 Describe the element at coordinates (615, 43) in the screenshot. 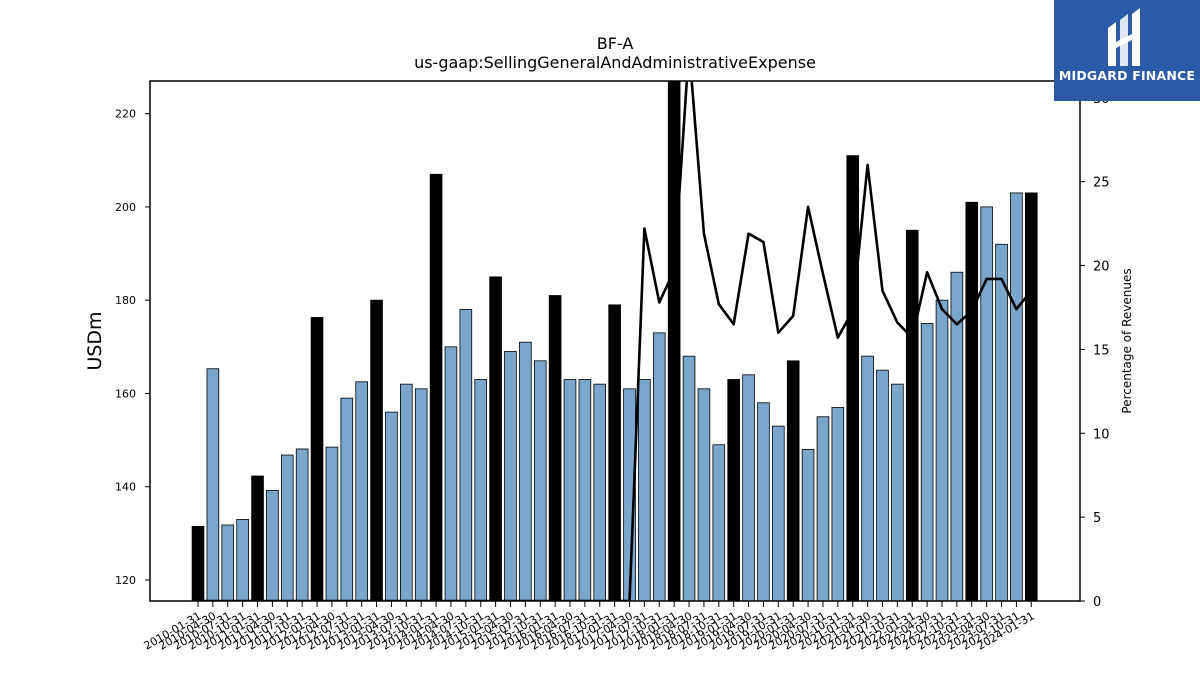

I see `chart-title: BF-A` at that location.